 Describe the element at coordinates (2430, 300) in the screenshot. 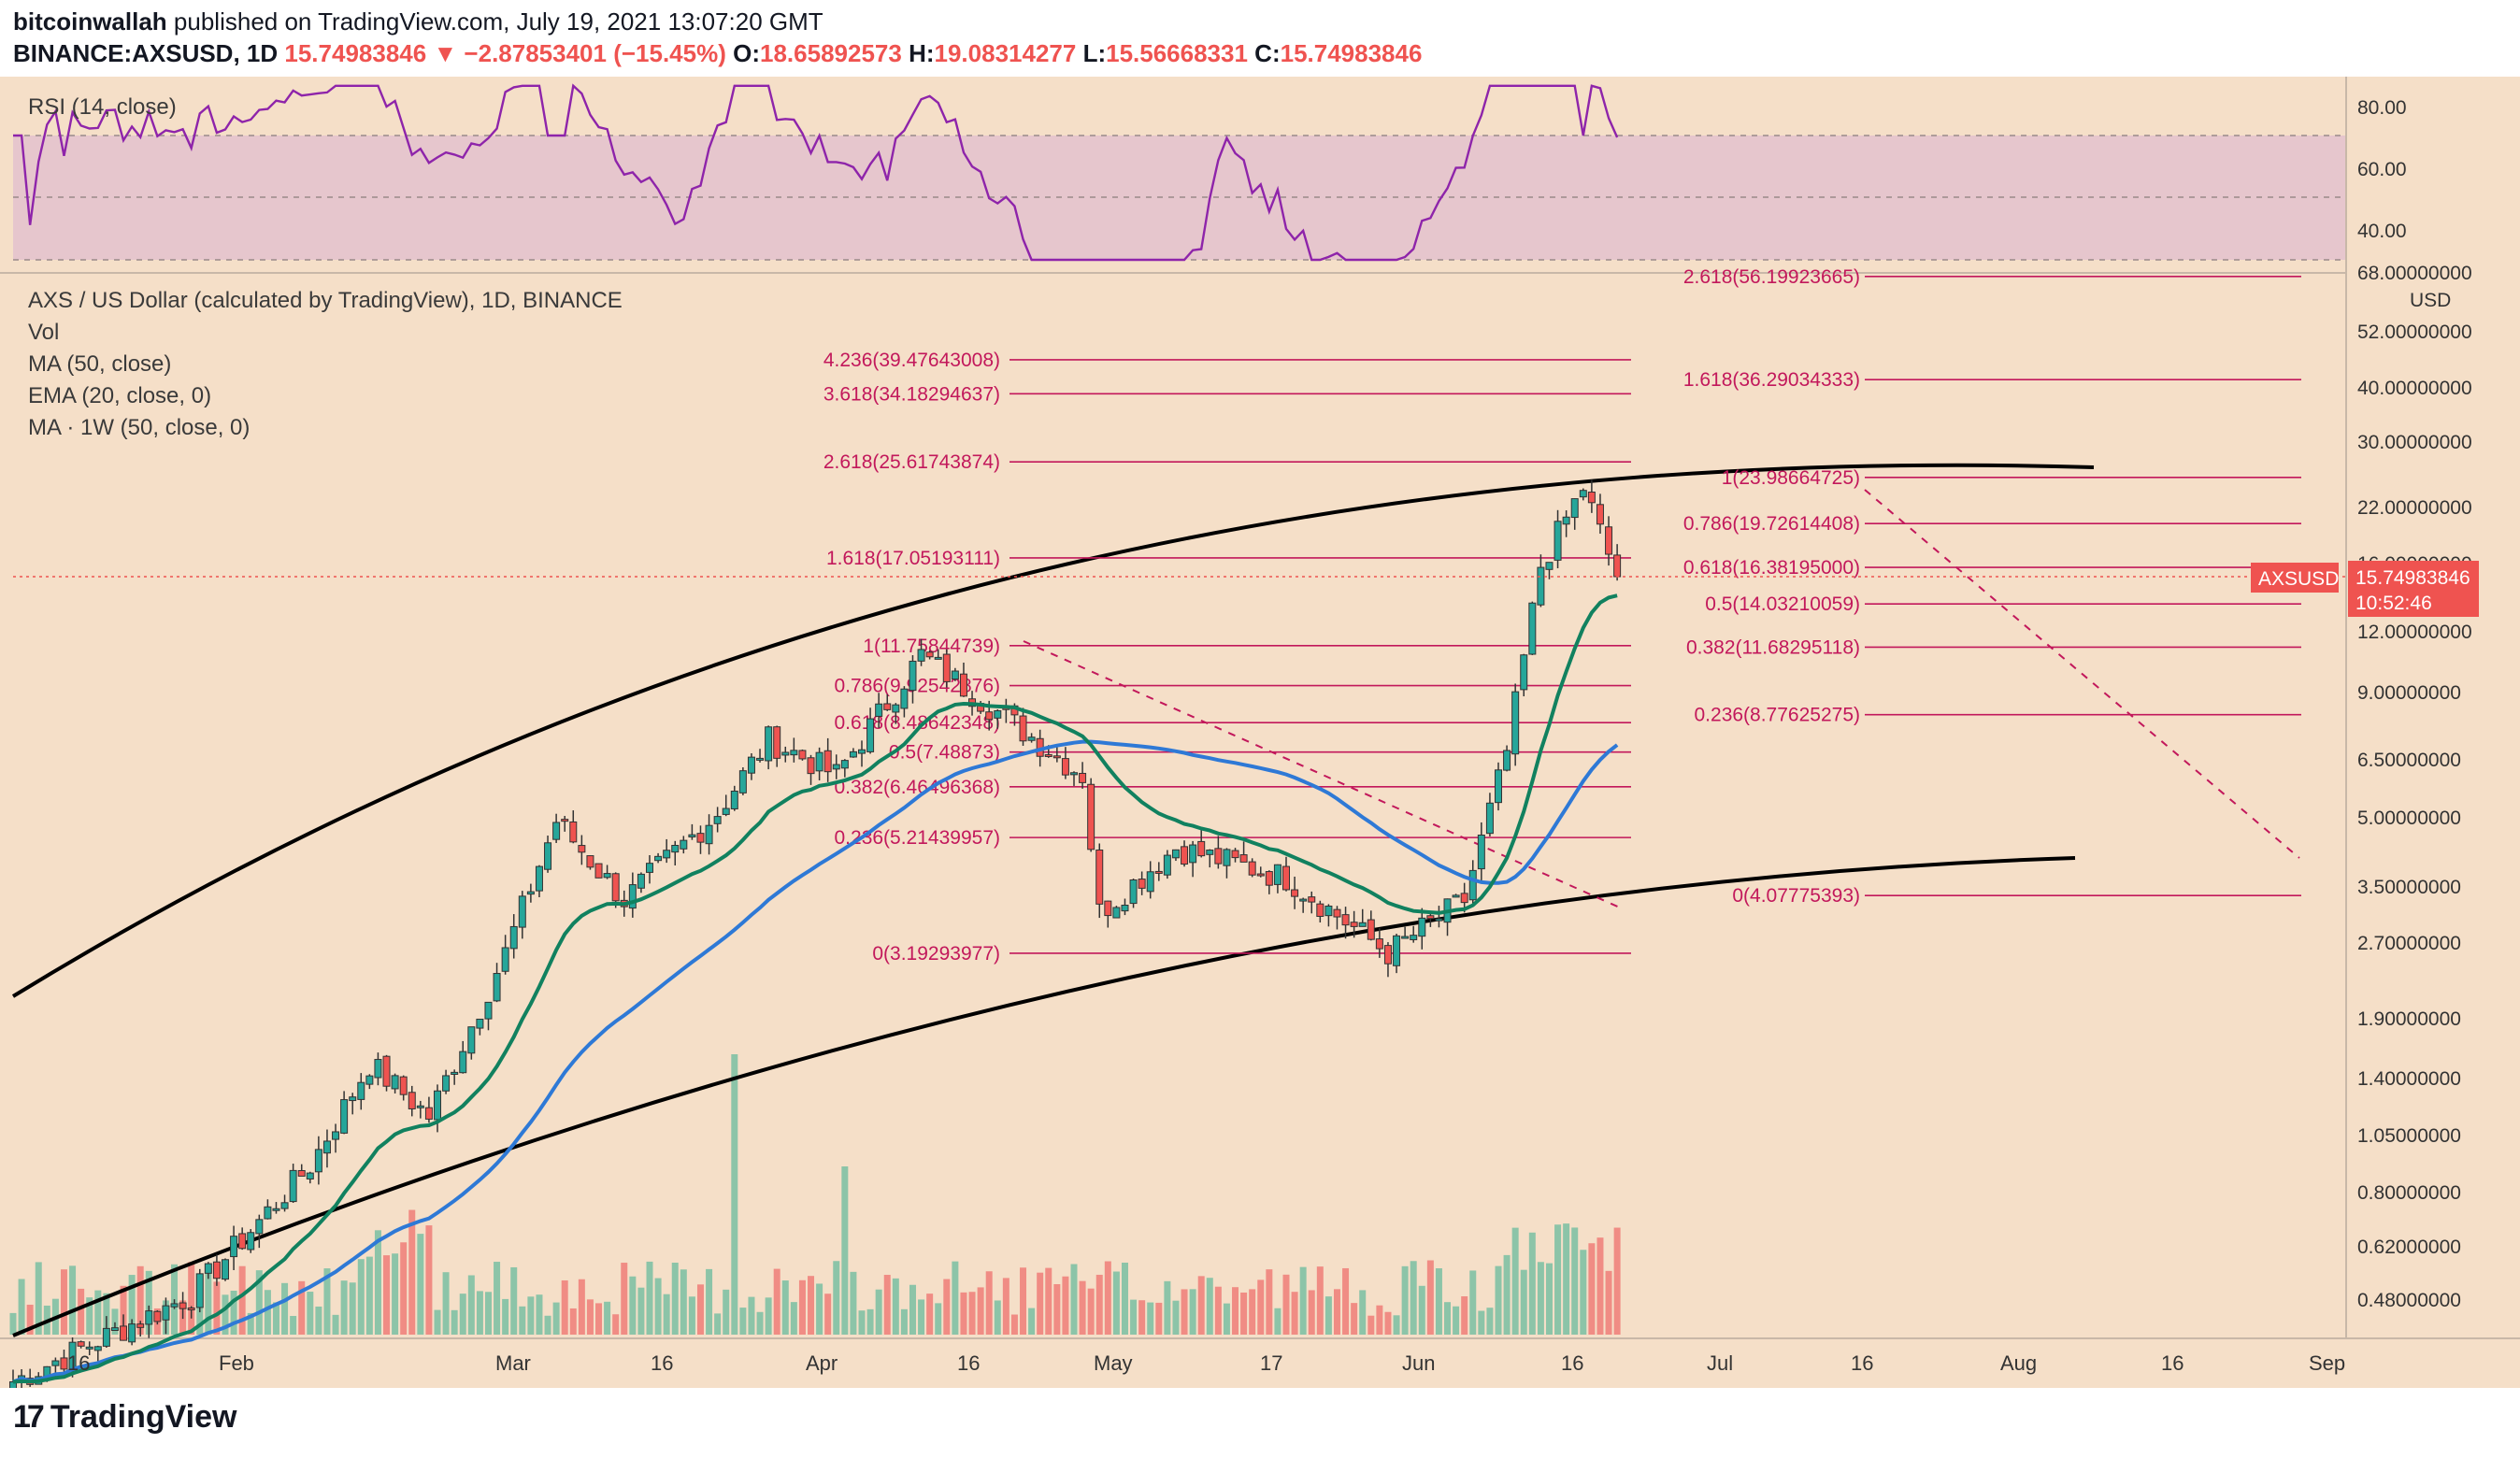

I see `currency-label: USD` at that location.